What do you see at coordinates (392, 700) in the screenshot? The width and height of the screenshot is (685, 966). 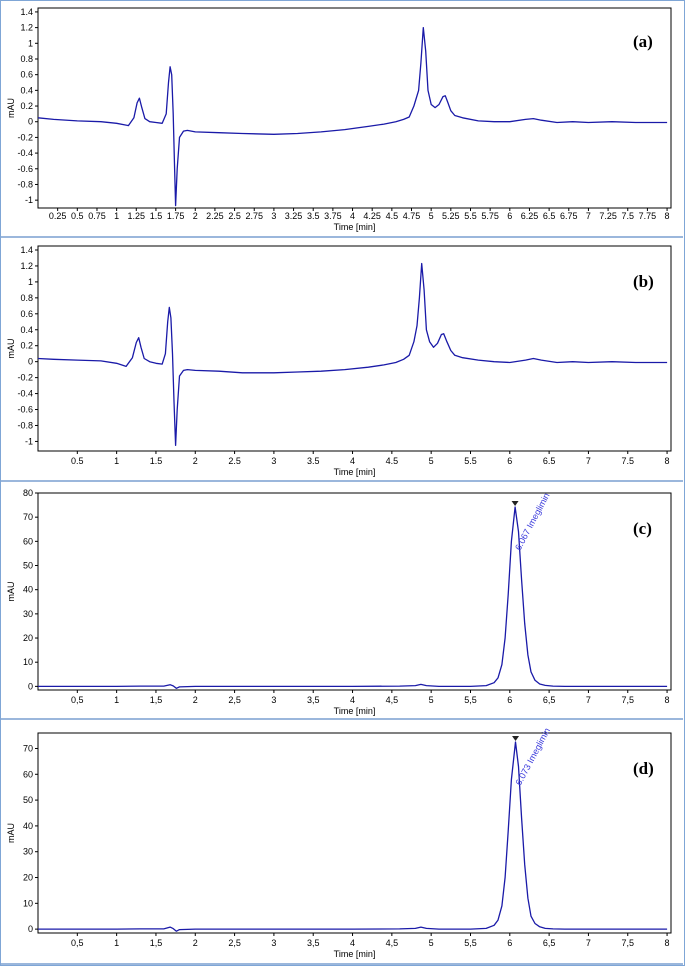 I see `x-tick-label: 4,5` at bounding box center [392, 700].